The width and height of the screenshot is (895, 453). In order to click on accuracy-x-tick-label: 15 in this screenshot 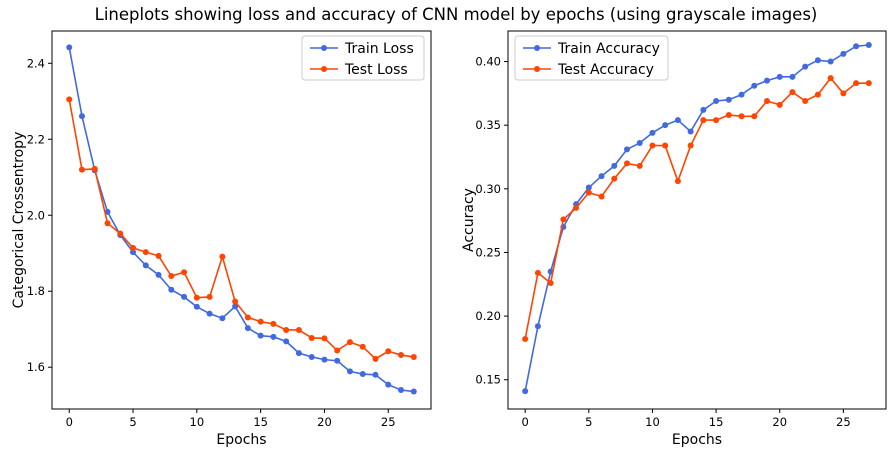, I will do `click(716, 422)`.